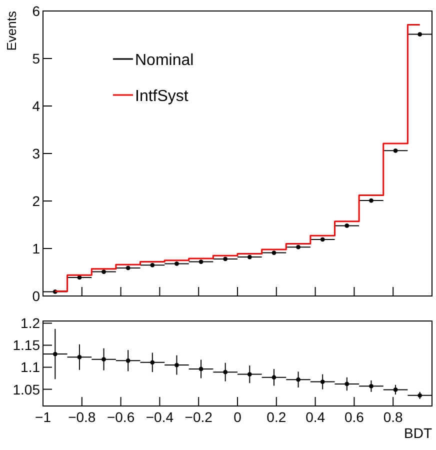 The image size is (436, 450). Describe the element at coordinates (82, 417) in the screenshot. I see `x-tick-label: −0.8` at that location.